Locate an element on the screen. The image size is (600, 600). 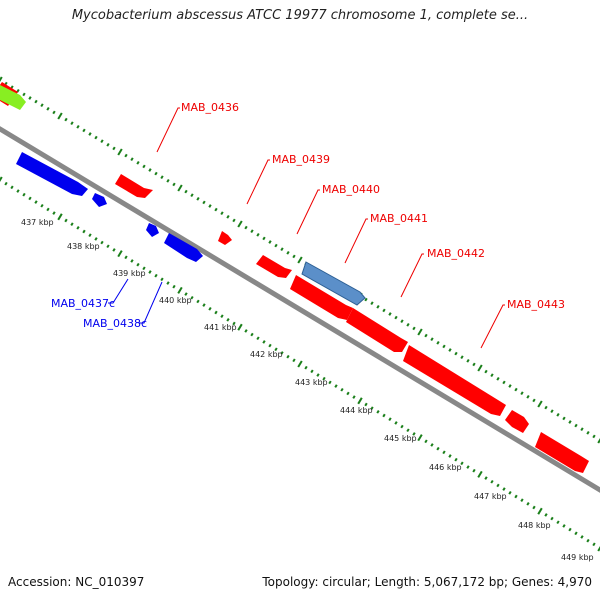
gene-label: MAB_0438c is located at coordinates (115, 323).